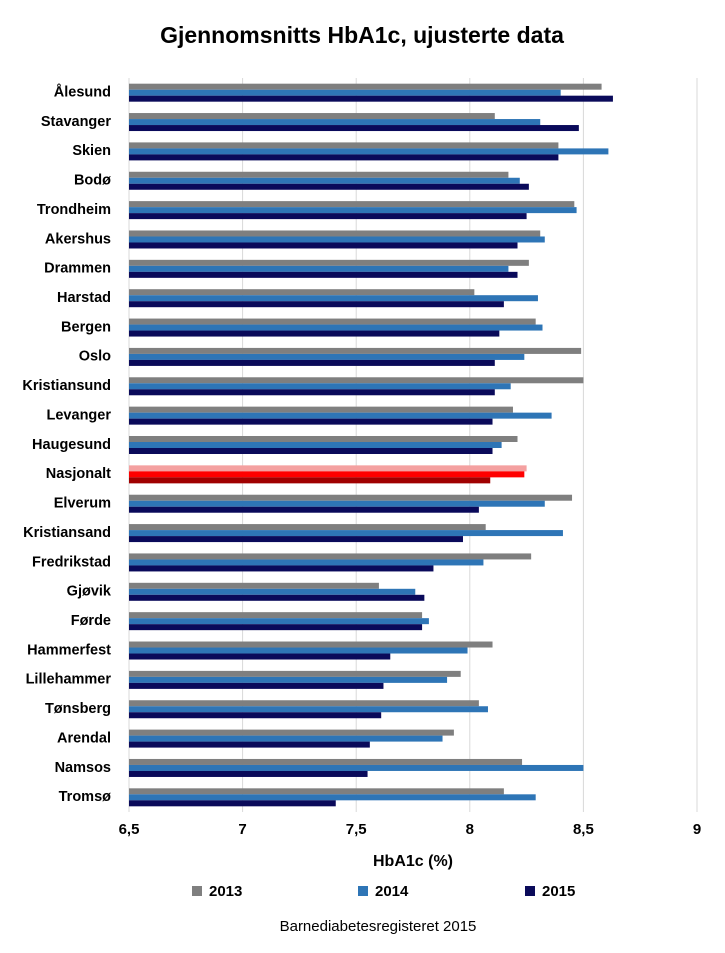 The width and height of the screenshot is (725, 953). Describe the element at coordinates (85, 797) in the screenshot. I see `y-tick-label: Tromsø` at that location.